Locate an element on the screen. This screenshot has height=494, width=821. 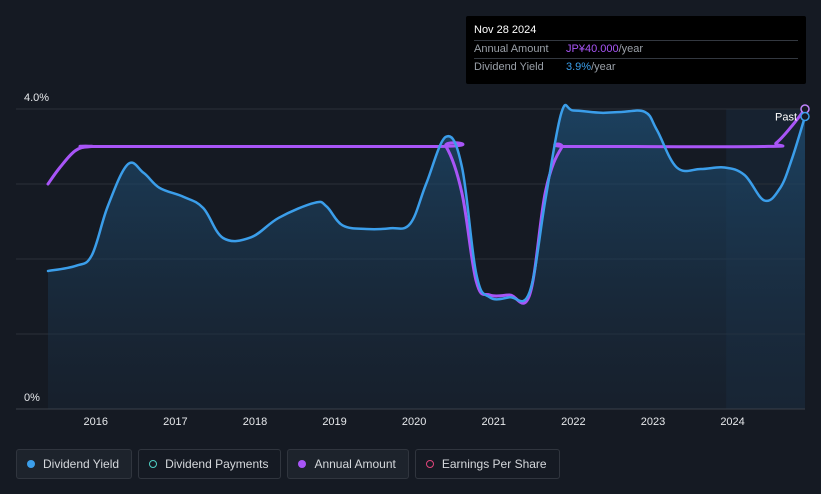
legend-dividend-yield: Dividend Yield is located at coordinates (74, 464).